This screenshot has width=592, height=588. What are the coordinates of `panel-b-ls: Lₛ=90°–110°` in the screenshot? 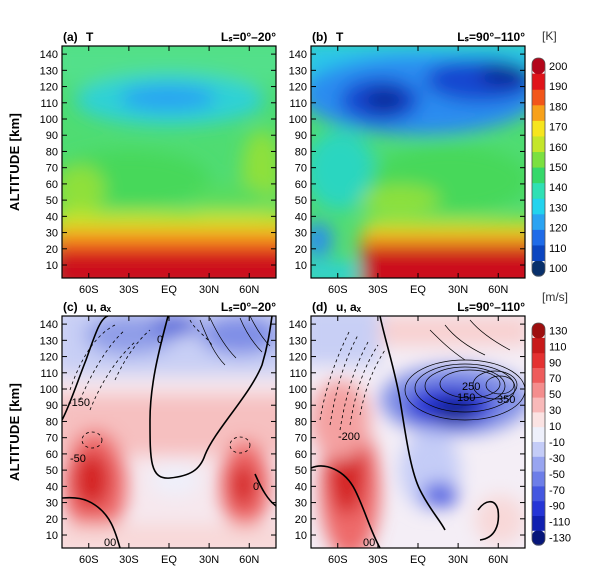 It's located at (491, 37).